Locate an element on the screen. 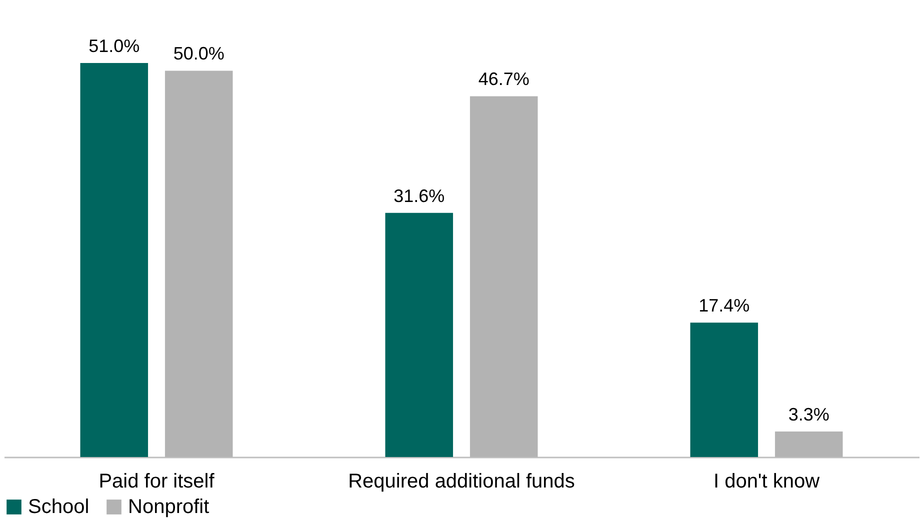 Image resolution: width=921 pixels, height=521 pixels. x-tick-label: Required additional funds is located at coordinates (461, 481).